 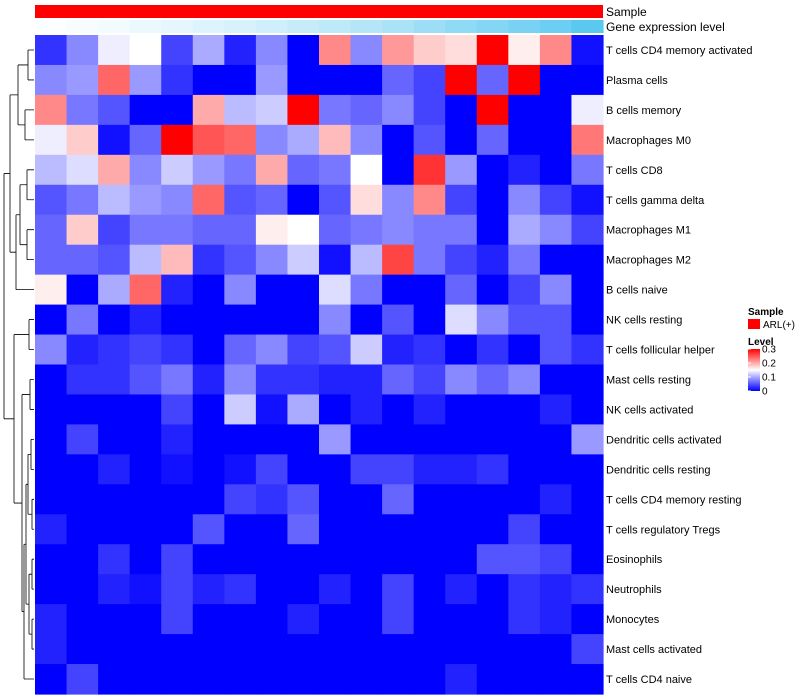 What do you see at coordinates (648, 231) in the screenshot?
I see `row-label: Macrophages M1` at bounding box center [648, 231].